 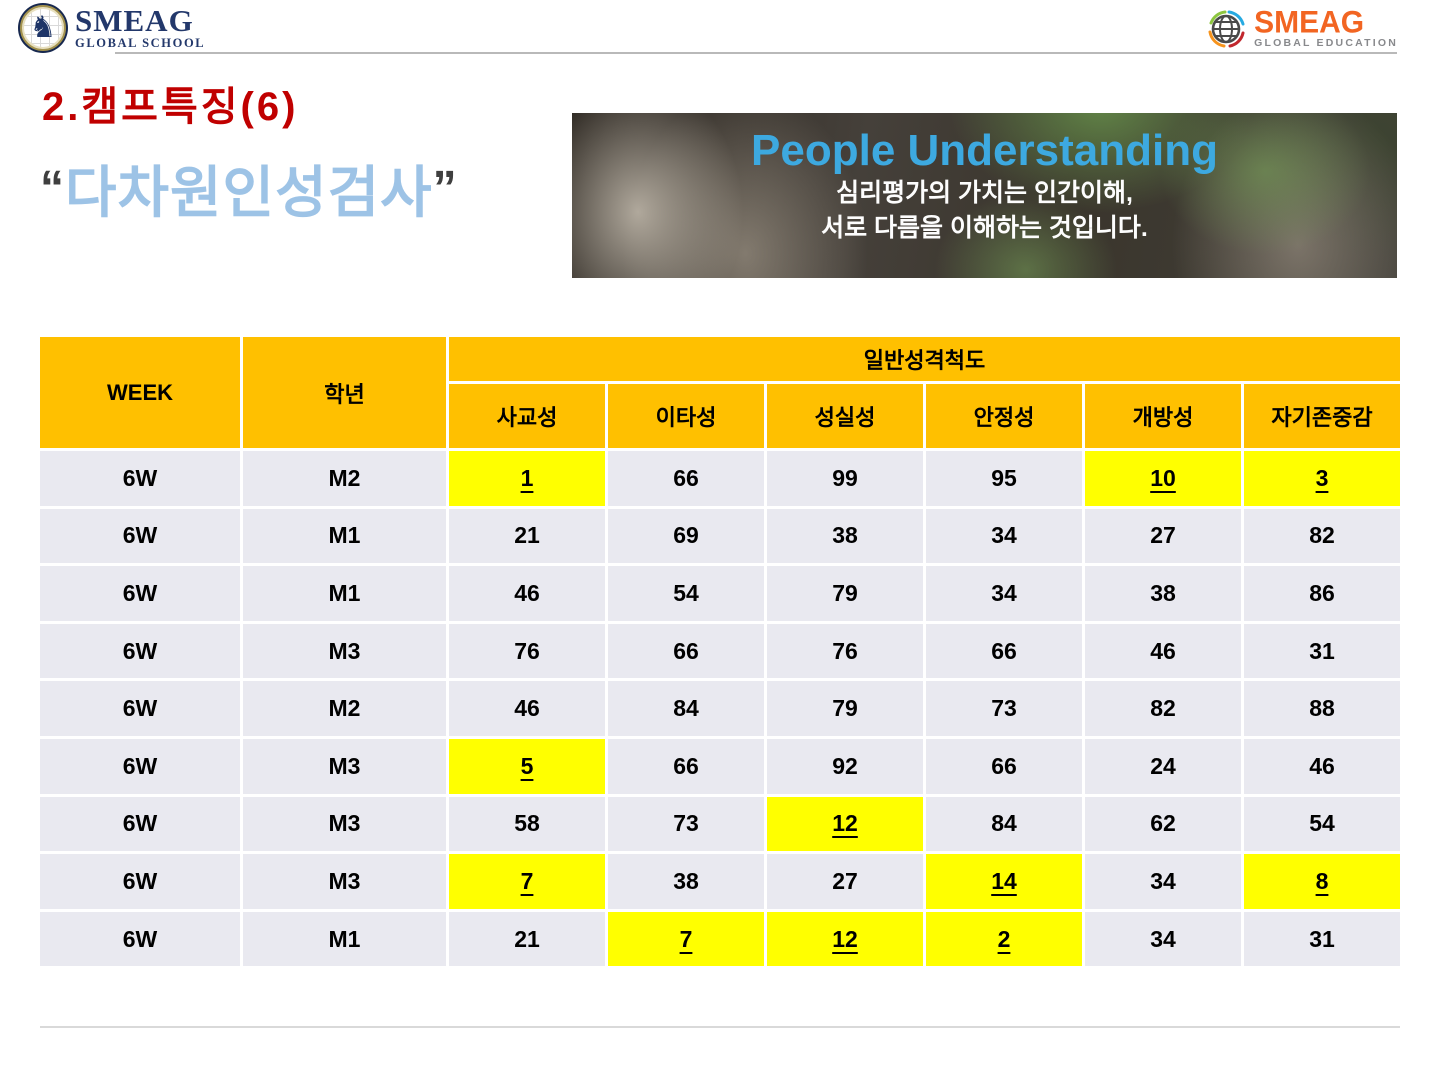 What do you see at coordinates (845, 708) in the screenshot?
I see `score-cell: 79` at bounding box center [845, 708].